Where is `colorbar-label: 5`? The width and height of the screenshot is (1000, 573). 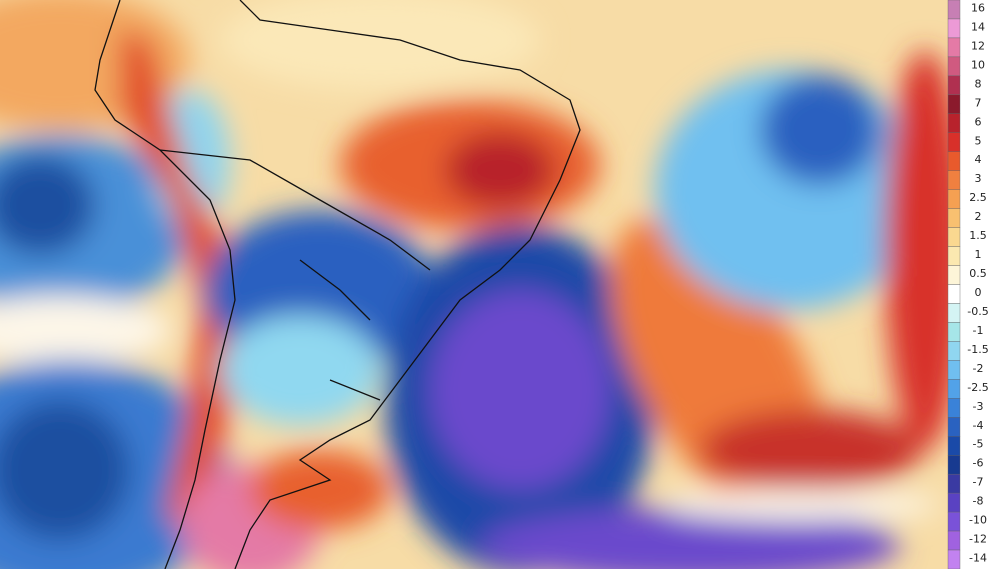 colorbar-label: 5 is located at coordinates (978, 140).